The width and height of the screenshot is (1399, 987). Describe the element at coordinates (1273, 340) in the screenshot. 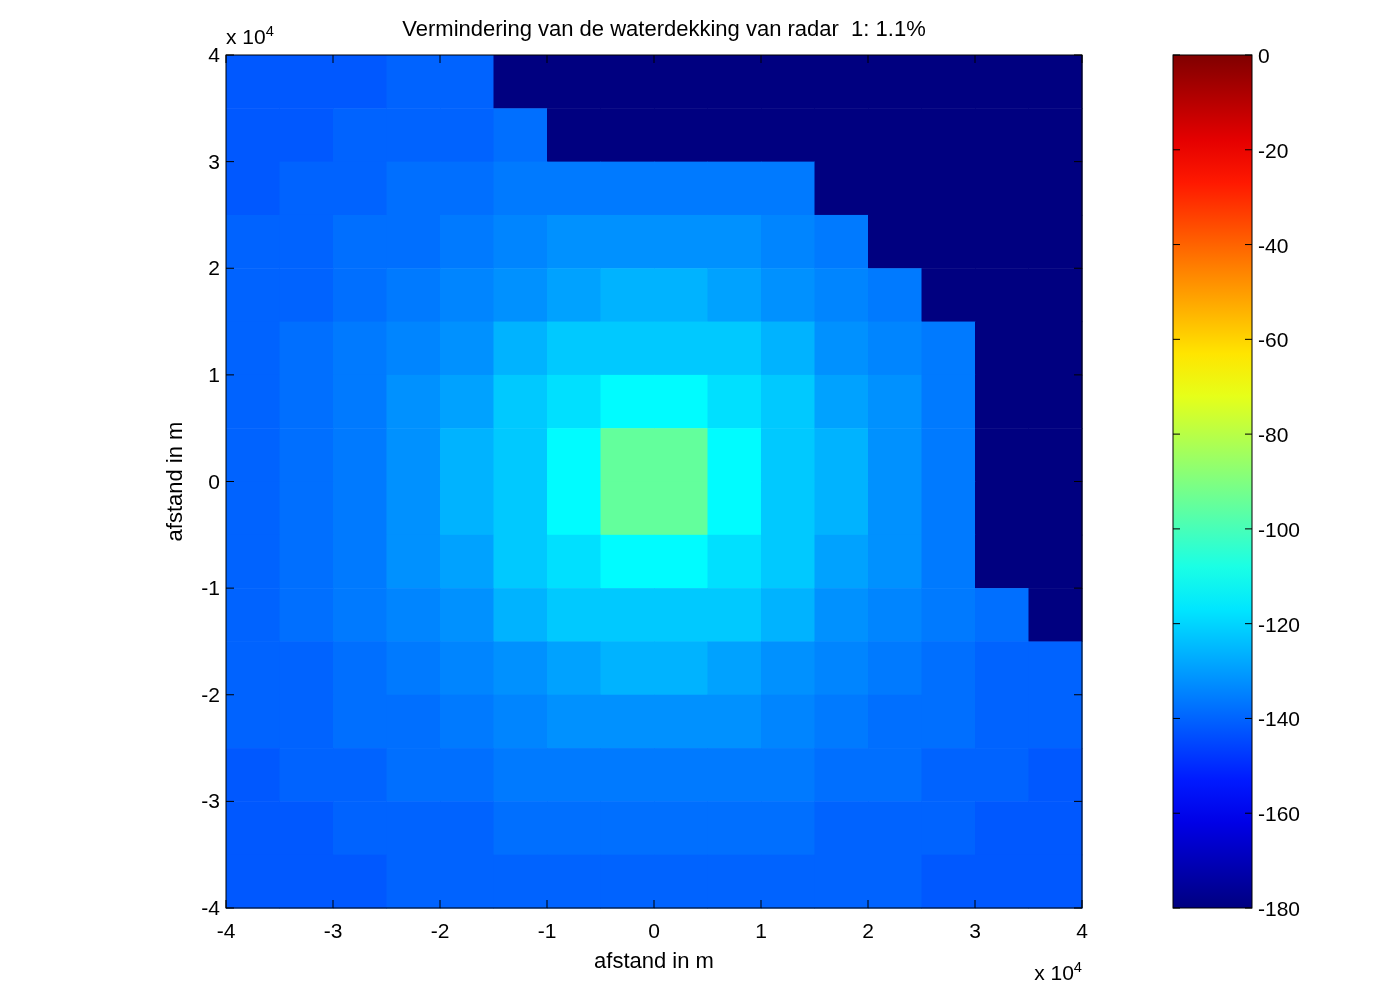

I see `color-bar-label: -60` at that location.